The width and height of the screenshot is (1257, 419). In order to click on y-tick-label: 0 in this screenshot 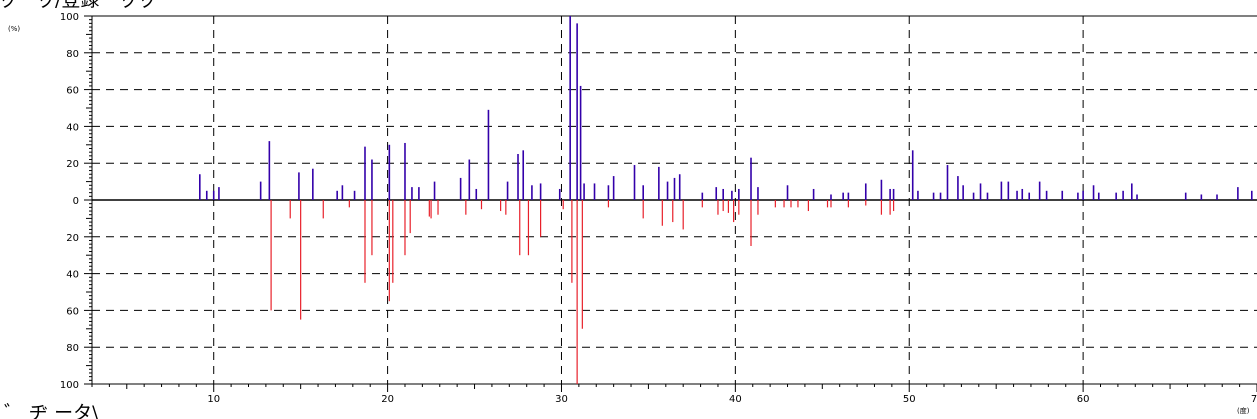, I will do `click(76, 201)`.